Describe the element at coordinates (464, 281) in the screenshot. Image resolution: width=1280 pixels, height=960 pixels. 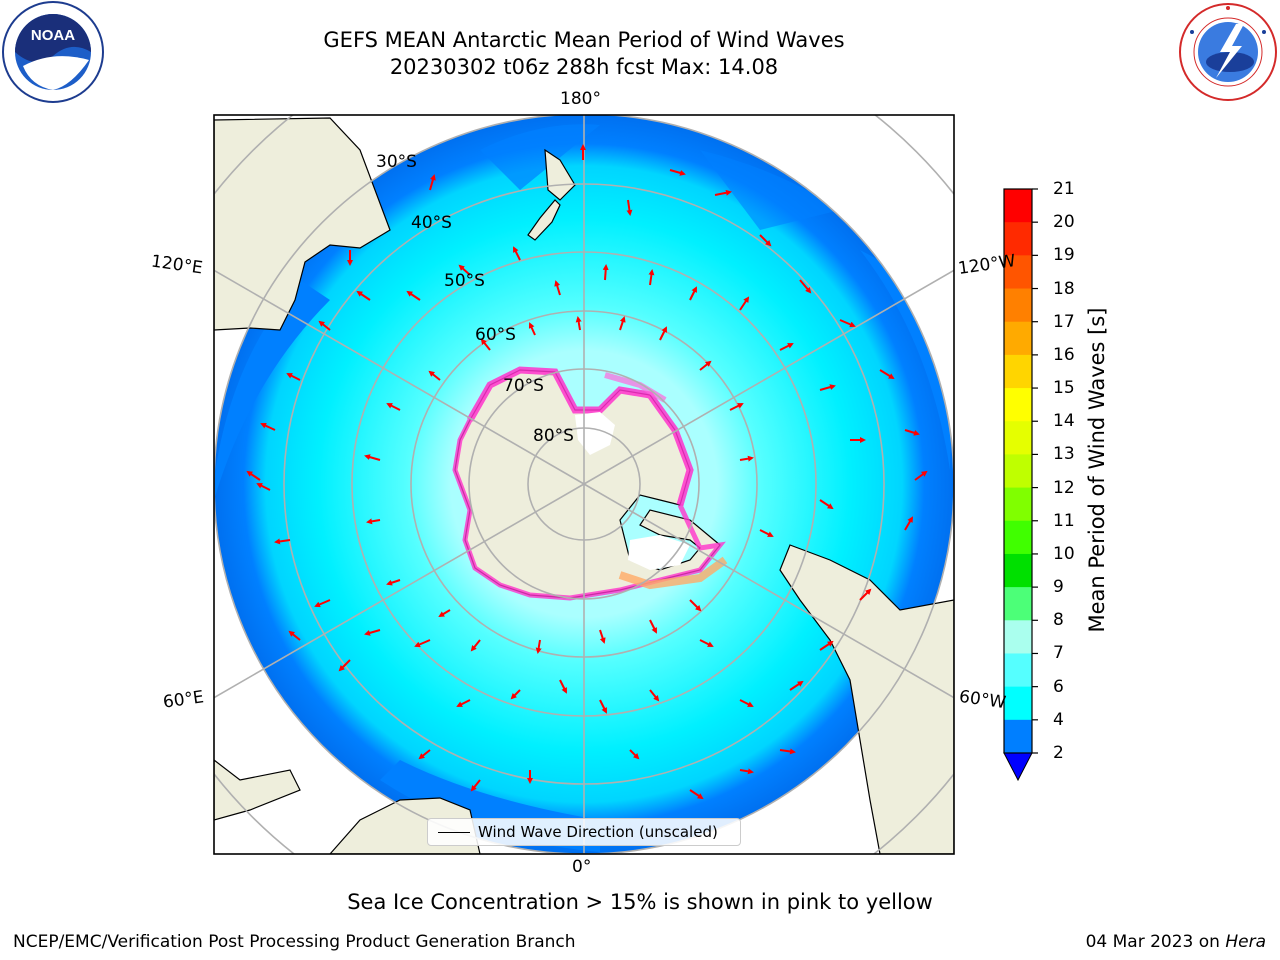
I see `lat-label-50s: 50°S` at that location.